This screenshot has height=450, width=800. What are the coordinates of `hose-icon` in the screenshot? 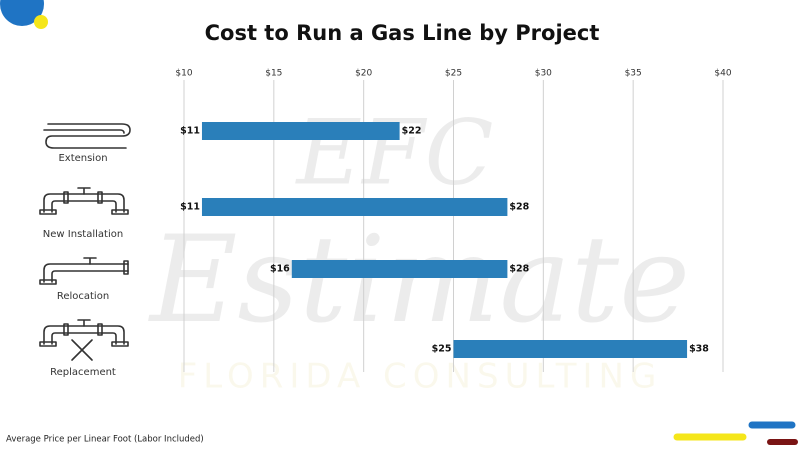 It's located at (87, 136).